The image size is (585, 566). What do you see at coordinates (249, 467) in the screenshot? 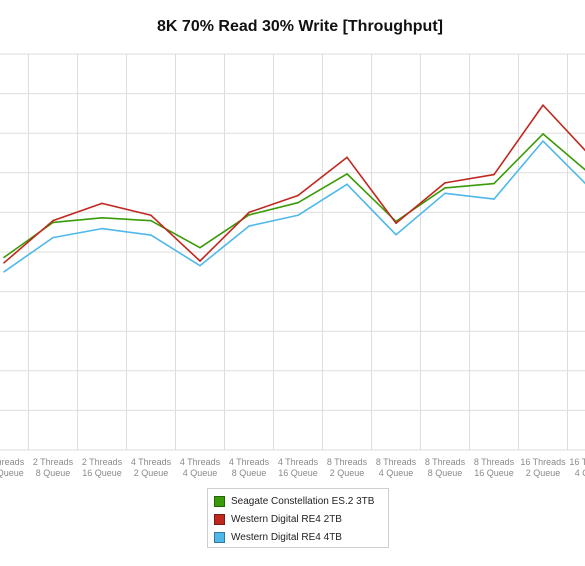
I see `x-tick-label: 4 Threads 8 Queue` at bounding box center [249, 467].